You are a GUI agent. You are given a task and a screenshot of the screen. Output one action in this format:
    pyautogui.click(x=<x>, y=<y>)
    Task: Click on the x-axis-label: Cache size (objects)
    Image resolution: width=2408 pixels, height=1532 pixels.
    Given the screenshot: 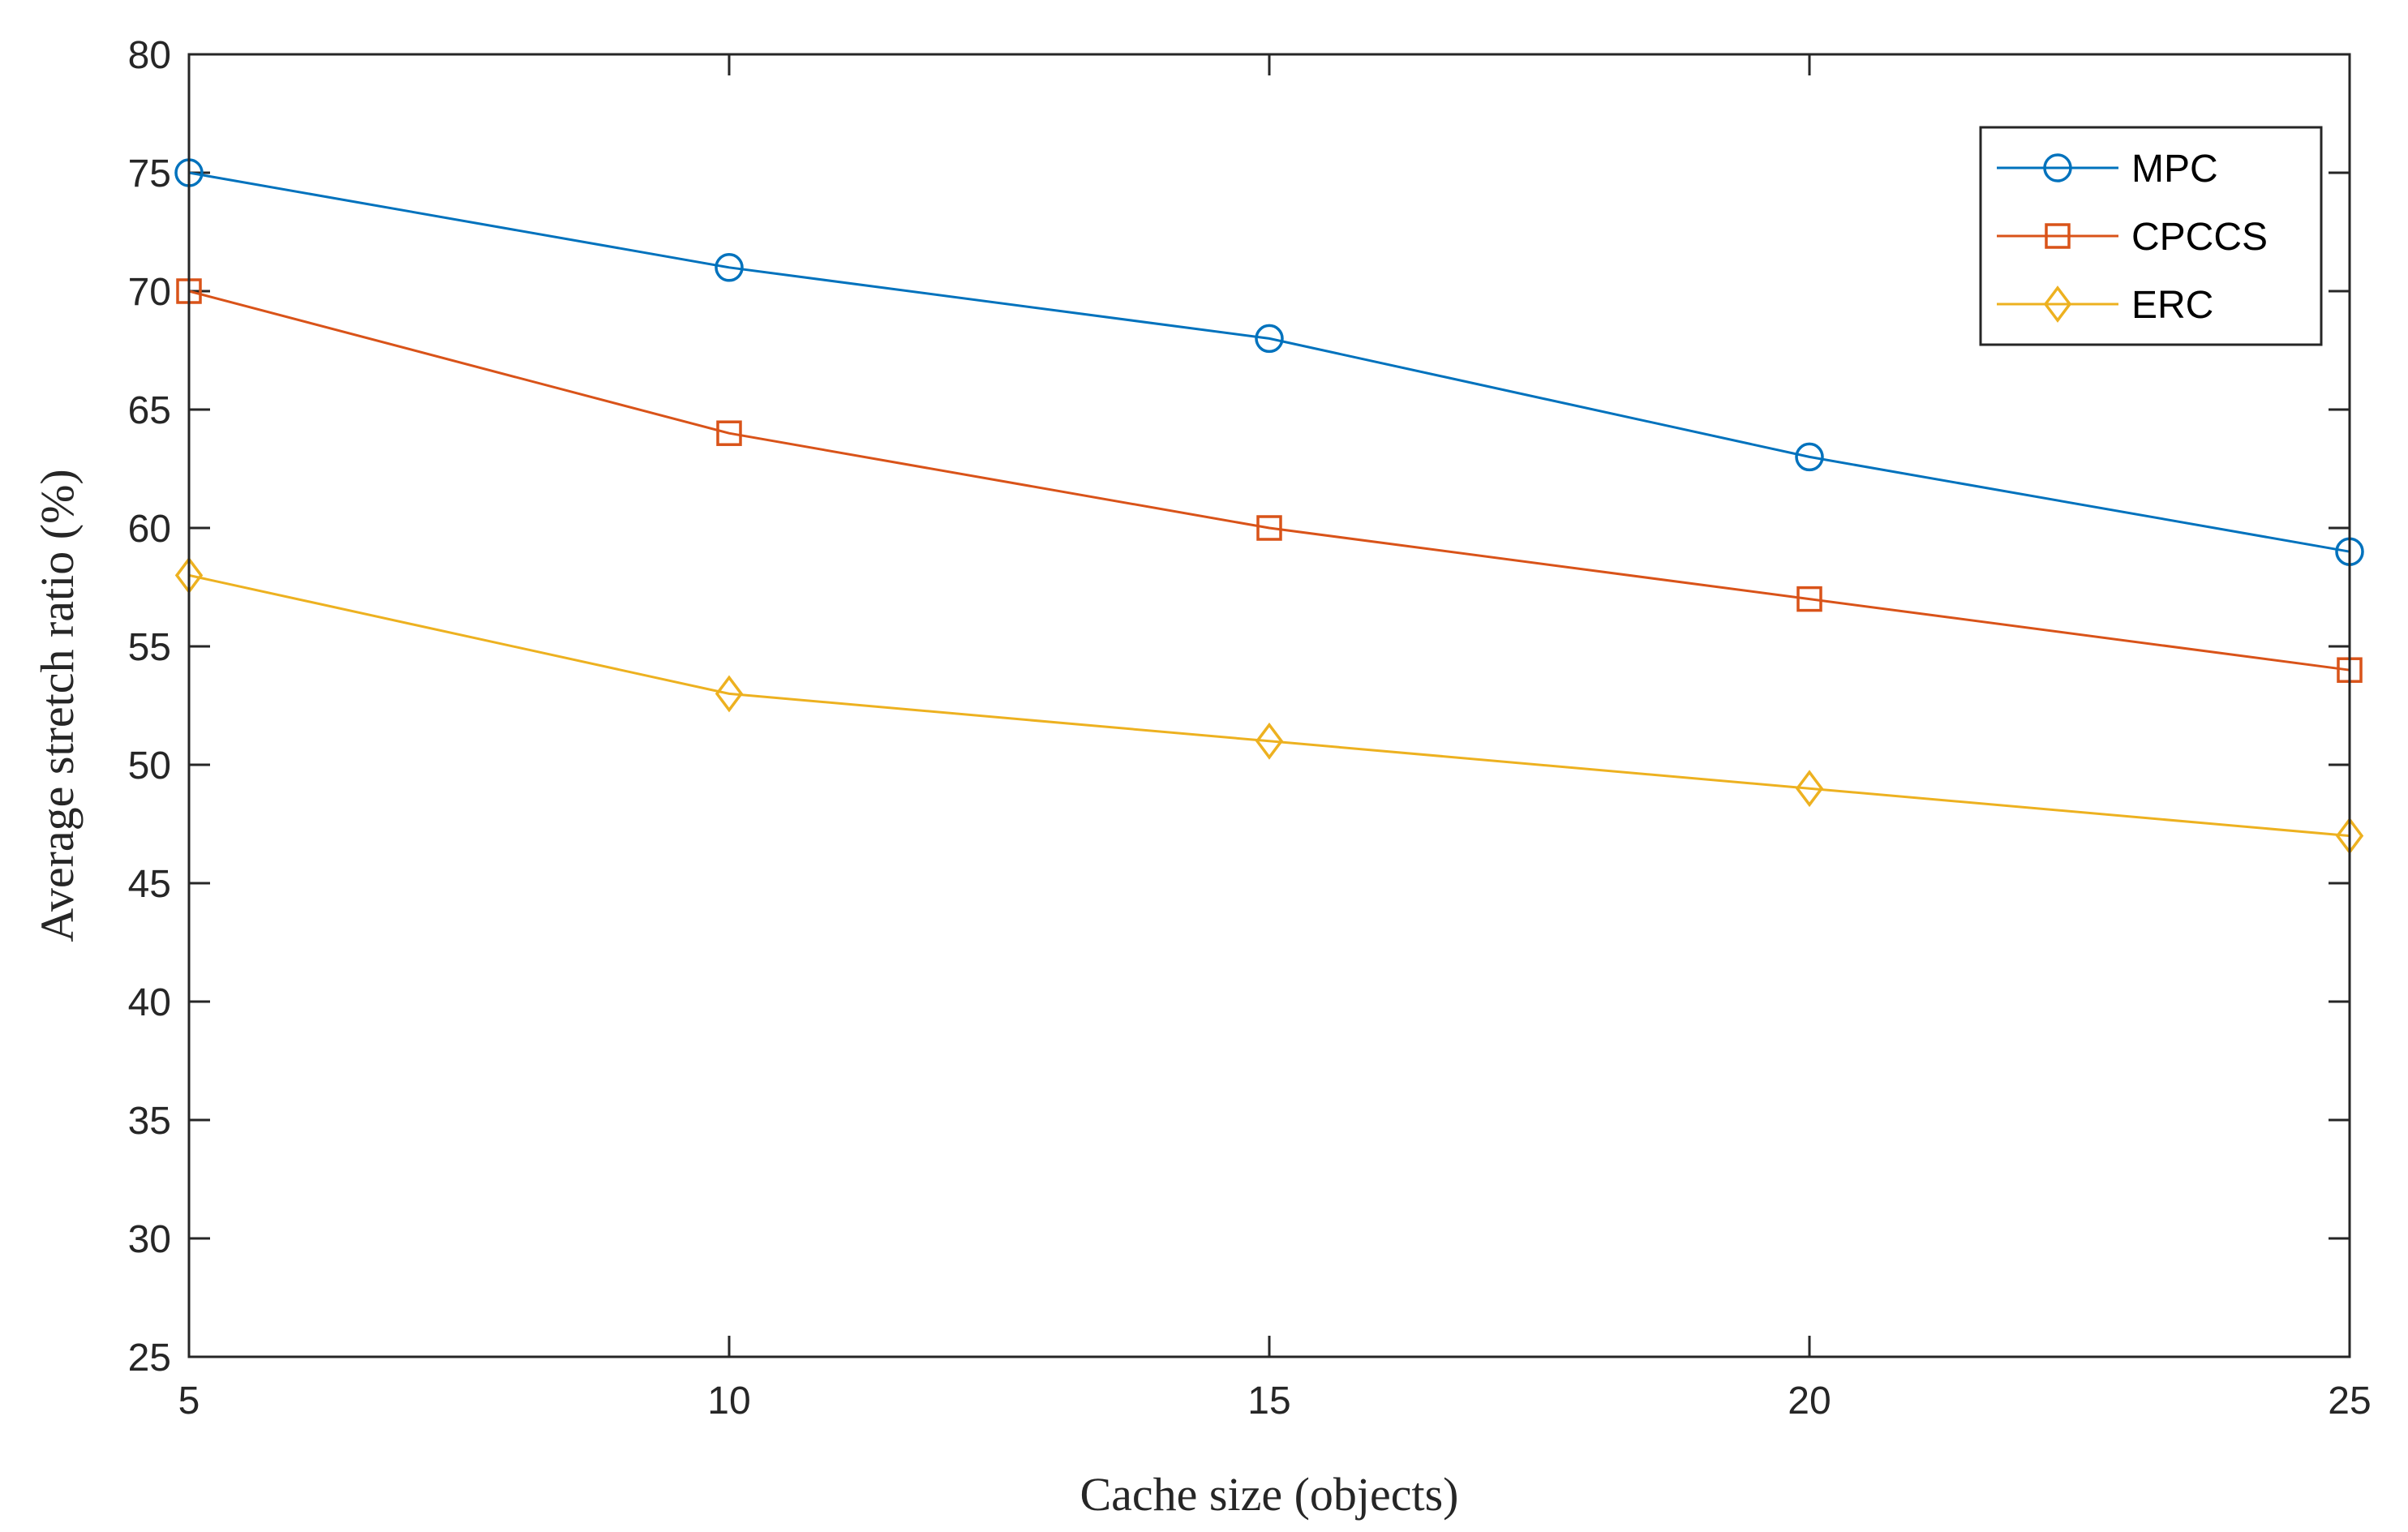 What is the action you would take?
    pyautogui.click(x=1269, y=1494)
    